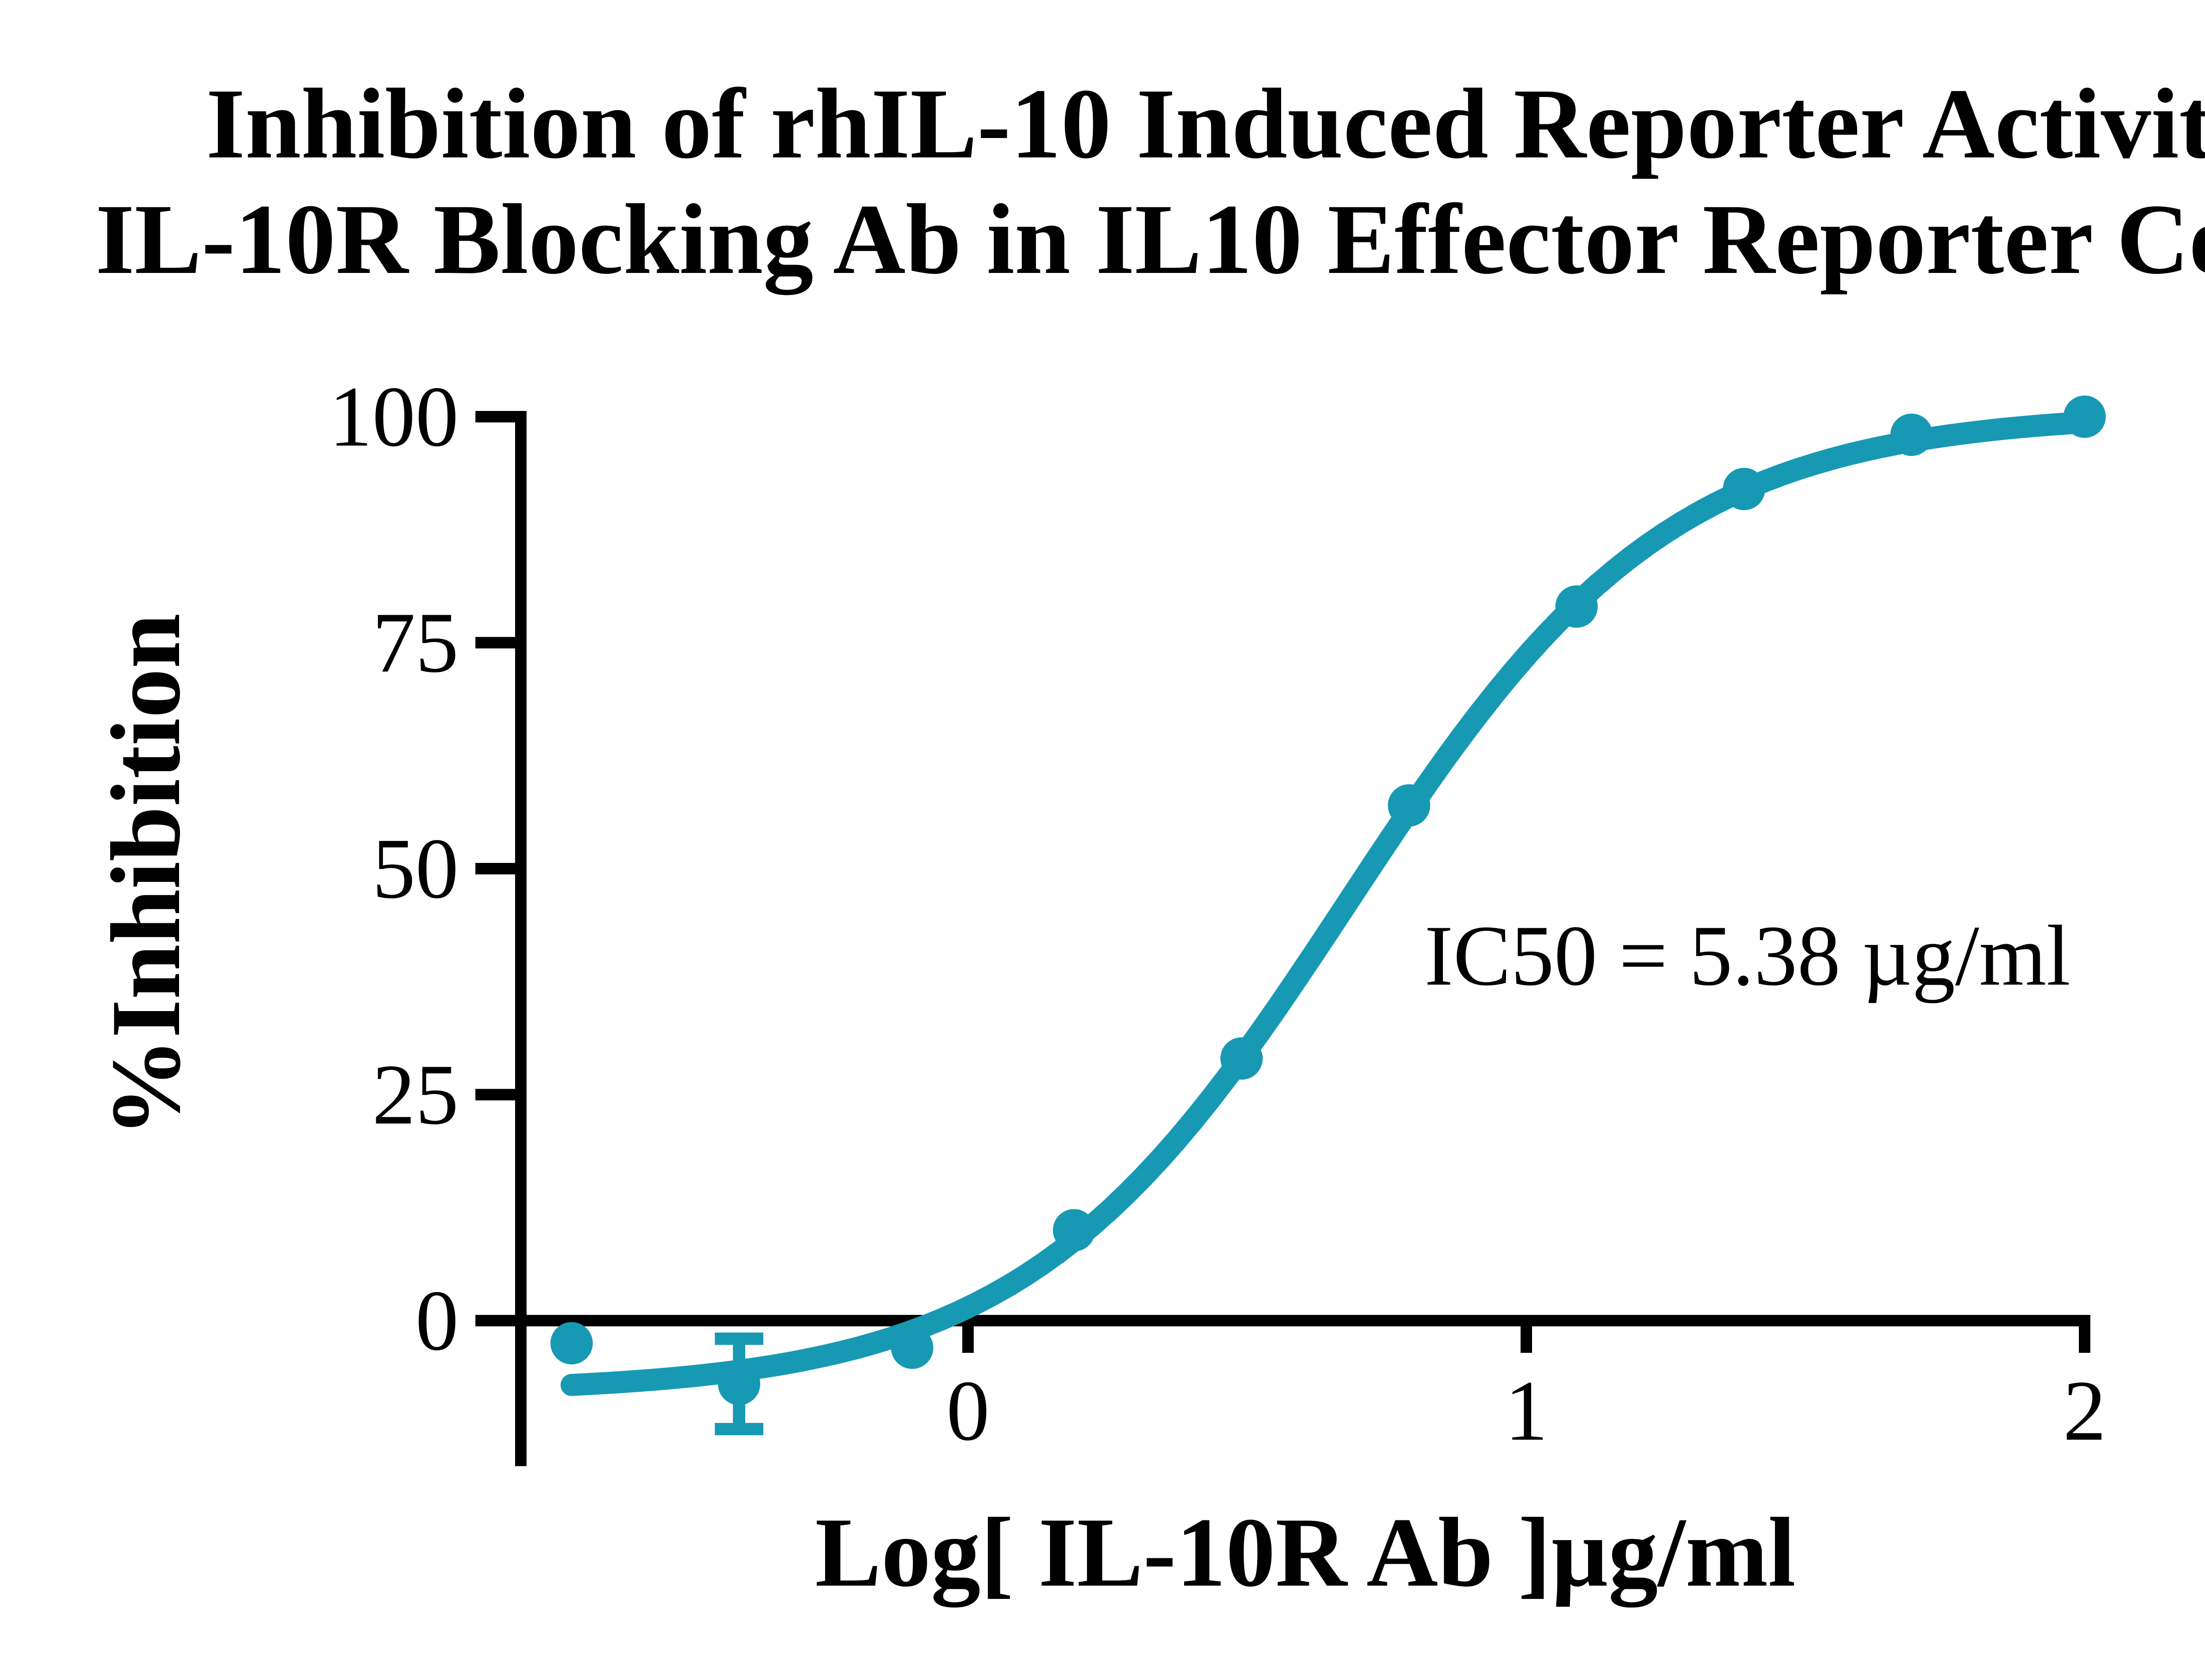 The width and height of the screenshot is (2205, 1680). Describe the element at coordinates (1526, 1411) in the screenshot. I see `x-tick-label: 1` at that location.